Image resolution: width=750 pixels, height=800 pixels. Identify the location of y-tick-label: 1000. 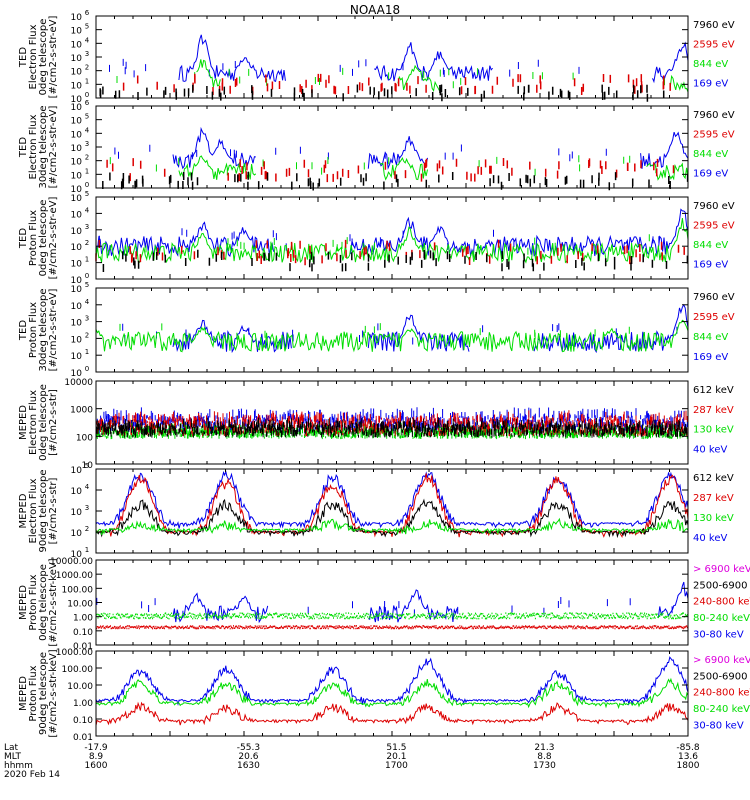
(81, 411).